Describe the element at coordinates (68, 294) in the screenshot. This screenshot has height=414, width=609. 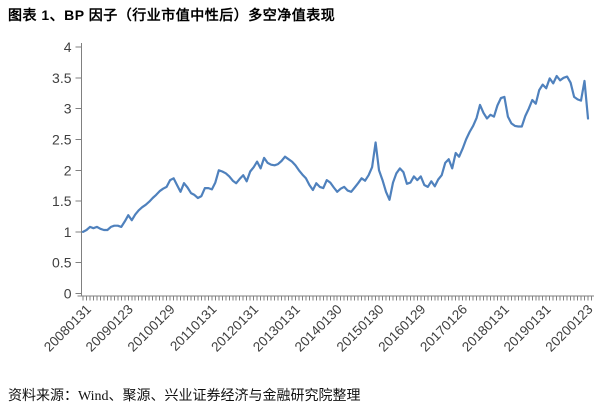
I see `y-tick-label: 0` at that location.